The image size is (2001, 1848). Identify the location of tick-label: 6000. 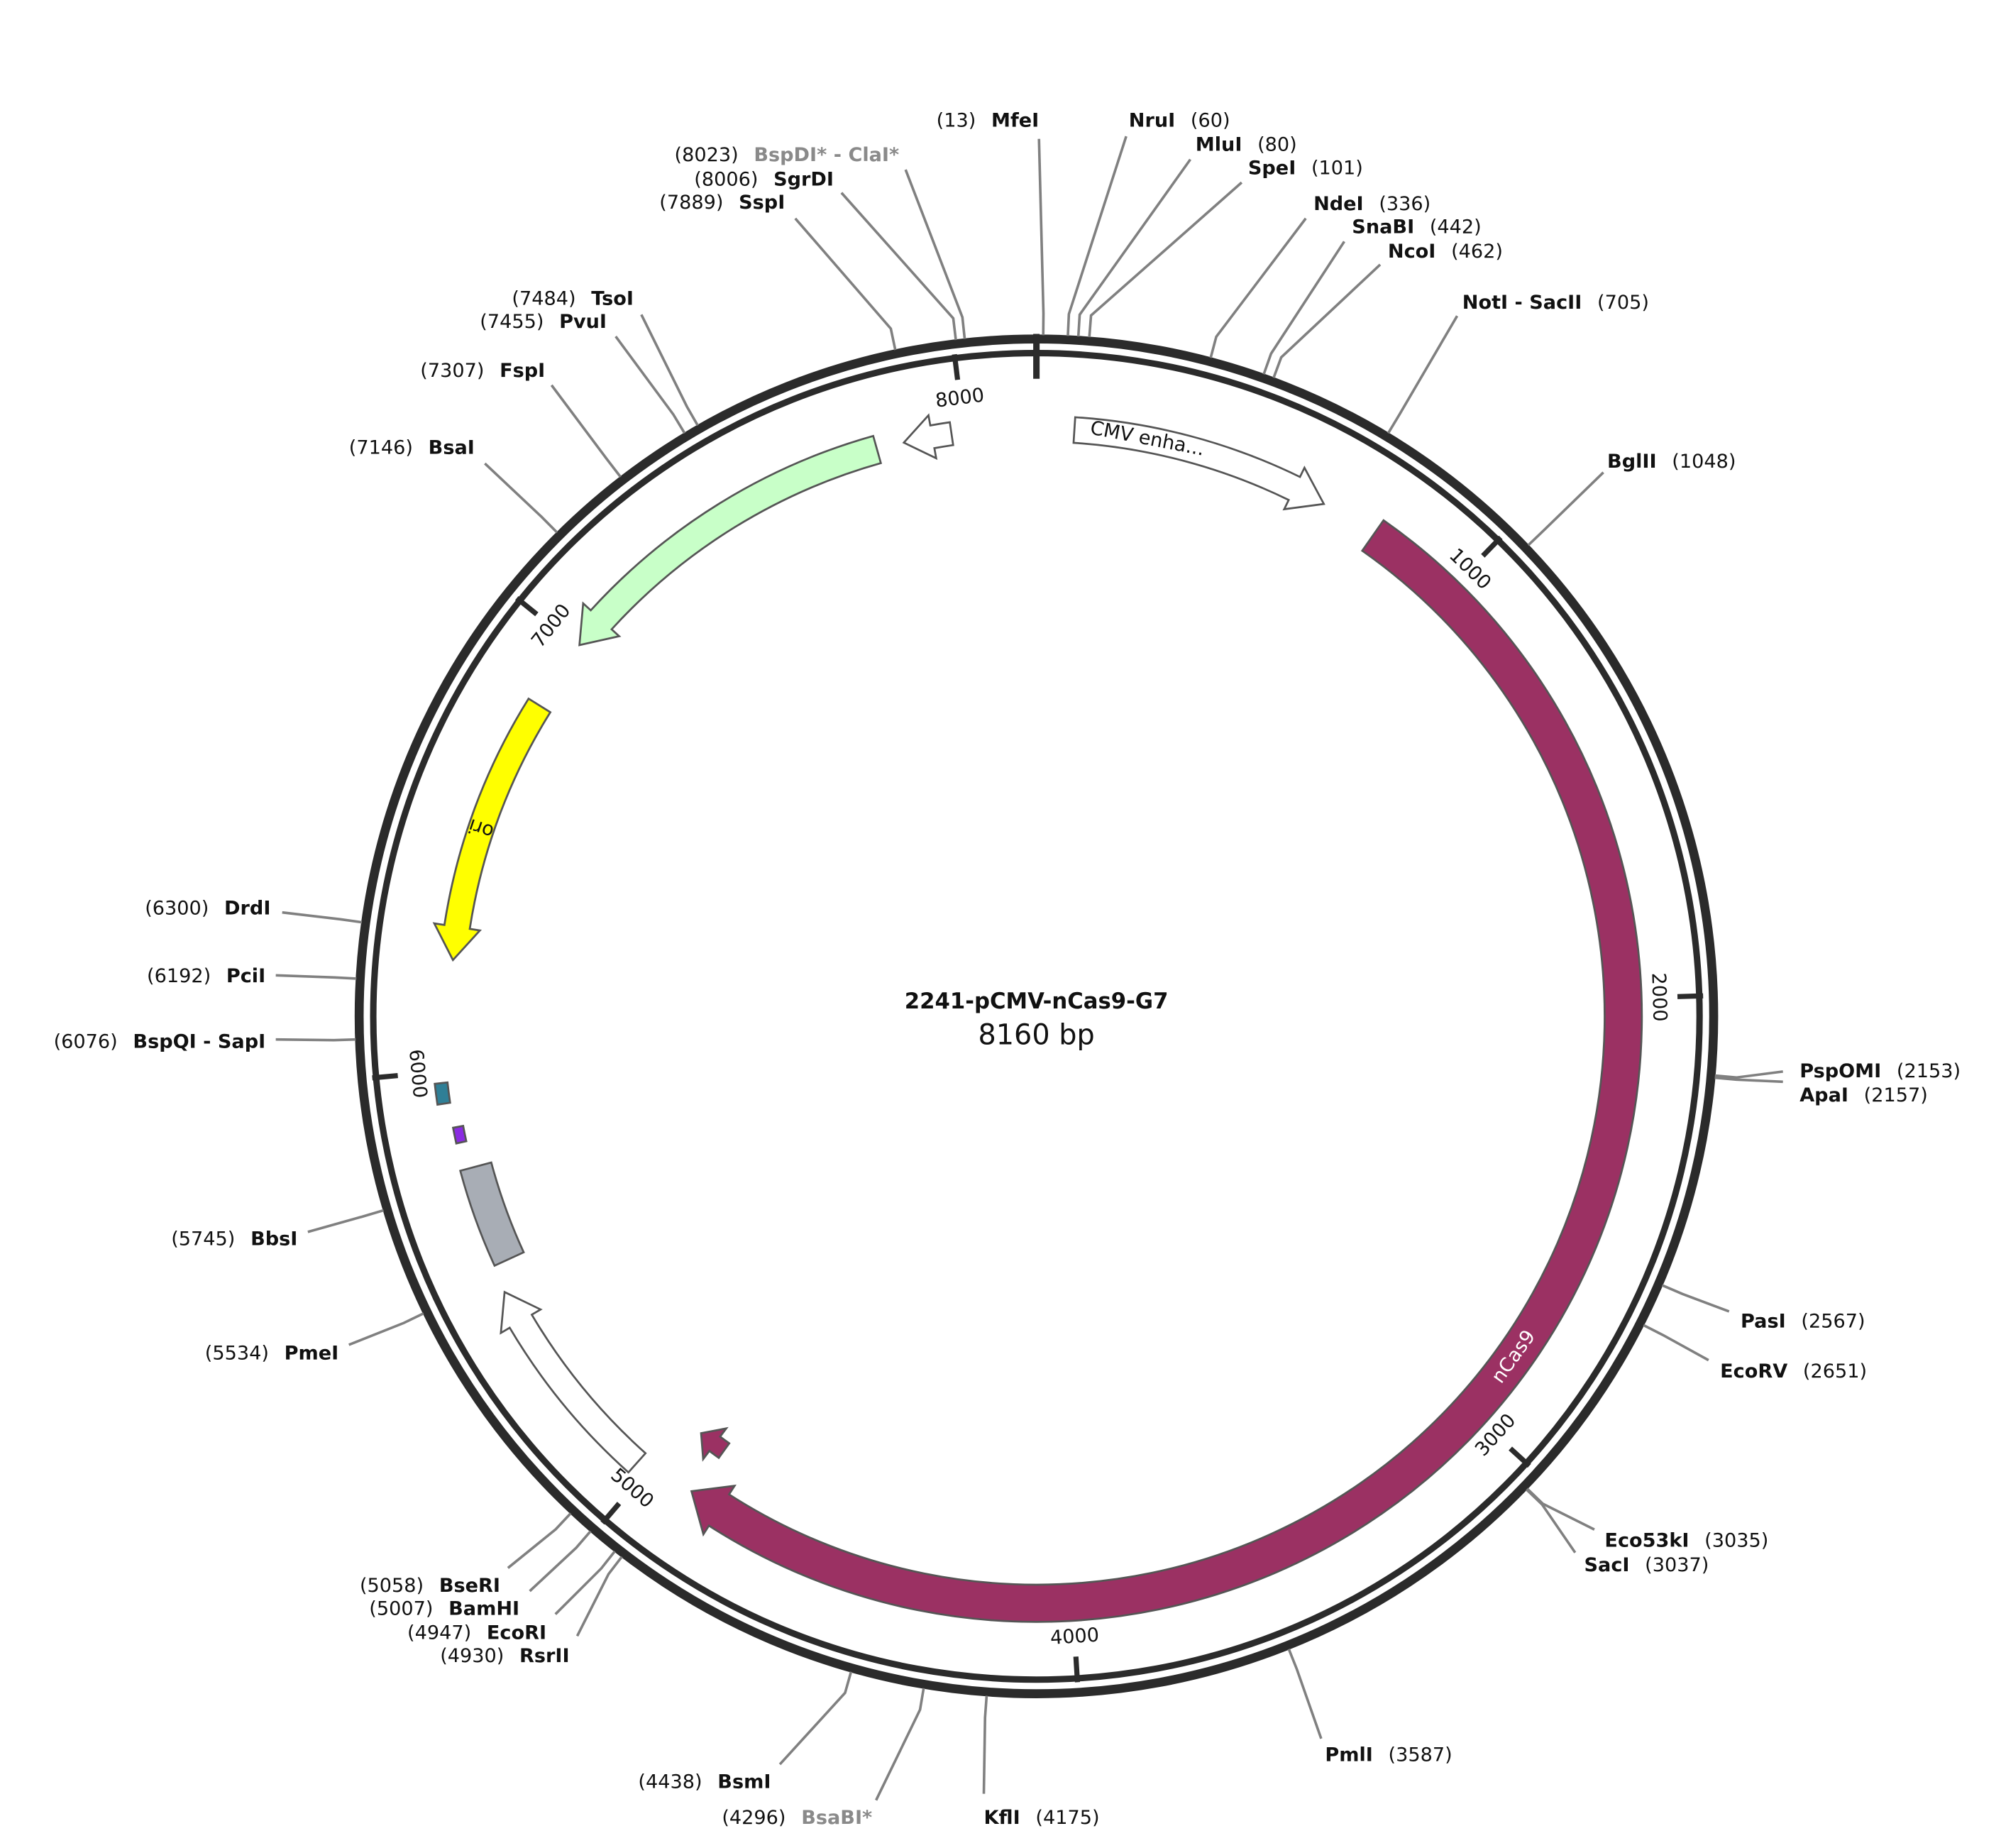
(417, 1073).